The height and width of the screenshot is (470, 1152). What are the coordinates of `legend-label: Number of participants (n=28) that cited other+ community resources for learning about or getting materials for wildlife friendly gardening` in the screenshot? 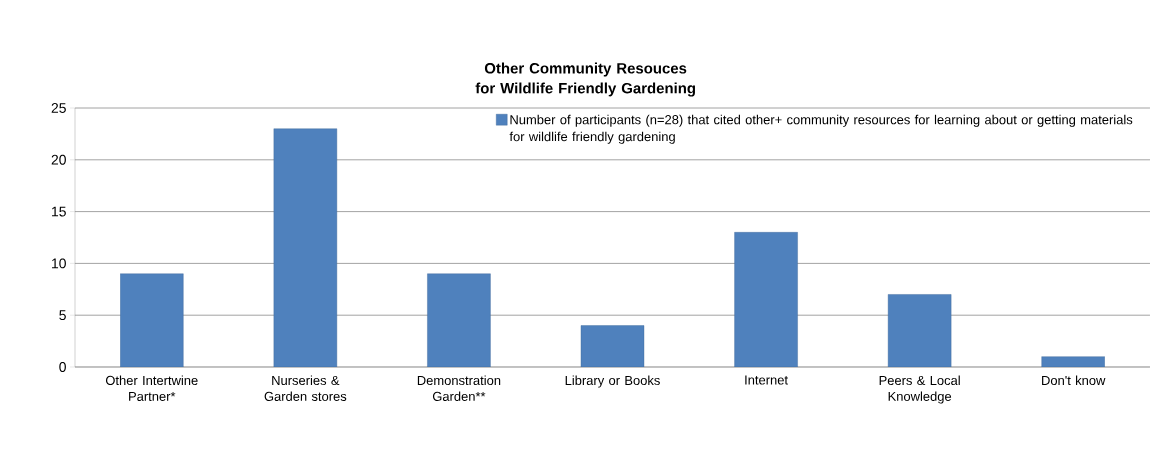 It's located at (821, 129).